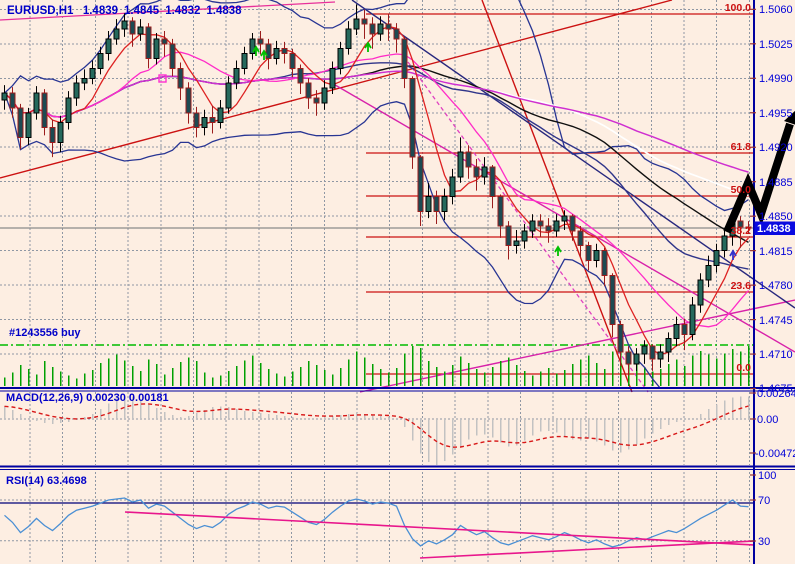 The height and width of the screenshot is (564, 795). What do you see at coordinates (741, 190) in the screenshot?
I see `fib-label-500: 50.0` at bounding box center [741, 190].